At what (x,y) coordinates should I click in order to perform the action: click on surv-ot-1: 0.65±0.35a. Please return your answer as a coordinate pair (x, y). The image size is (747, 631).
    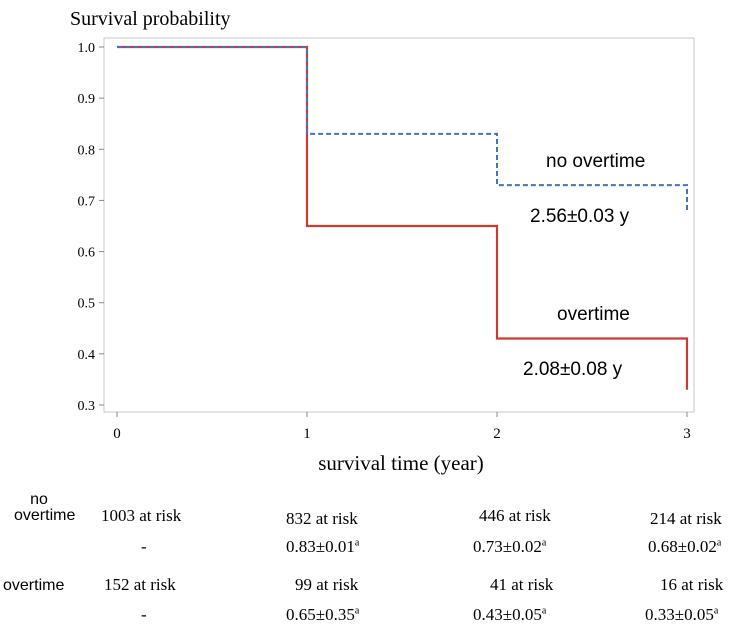
    Looking at the image, I should click on (322, 615).